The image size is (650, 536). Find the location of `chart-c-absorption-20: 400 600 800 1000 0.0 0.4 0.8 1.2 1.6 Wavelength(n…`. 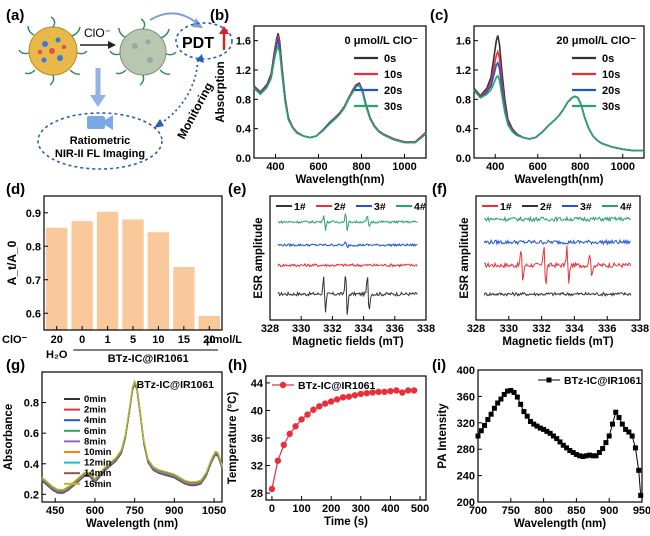

chart-c-absorption-20: 400 600 800 1000 0.0 0.4 0.8 1.2 1.6 Wavelength(n… is located at coordinates (550, 105).